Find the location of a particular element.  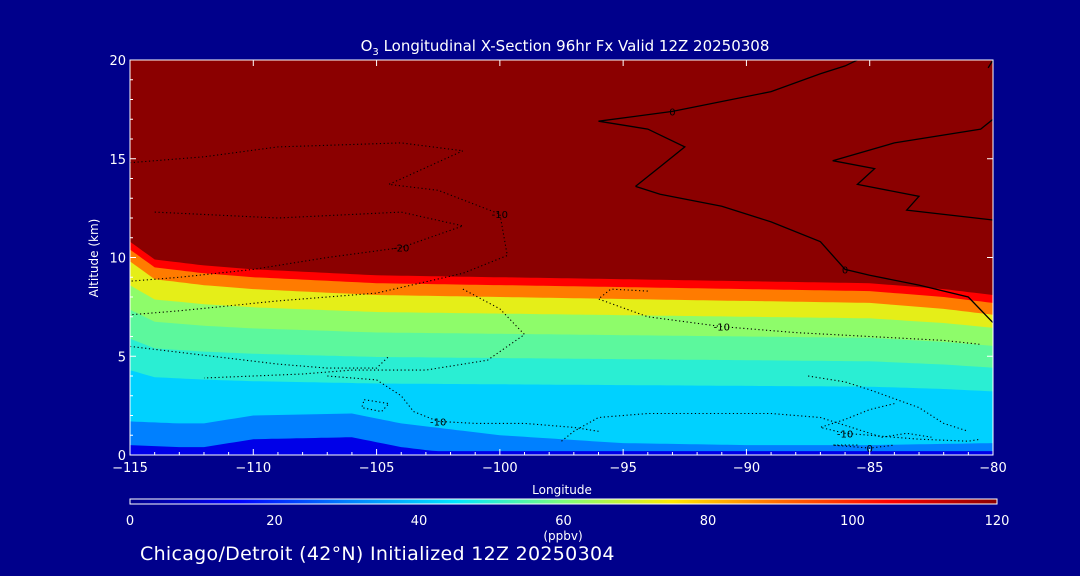

x-tick-label: −100 is located at coordinates (500, 468).